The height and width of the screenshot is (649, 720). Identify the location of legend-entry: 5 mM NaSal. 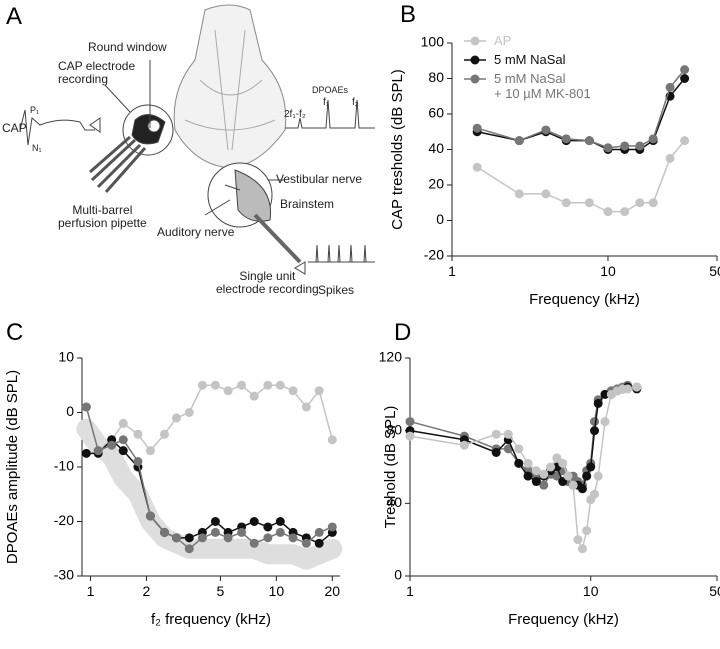
(530, 59).